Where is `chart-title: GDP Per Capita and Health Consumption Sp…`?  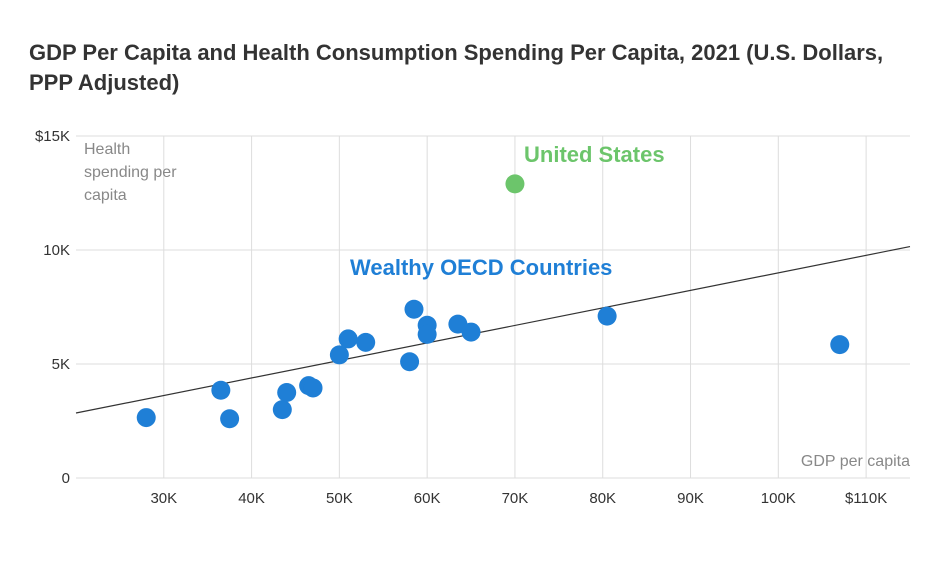
chart-title: GDP Per Capita and Health Consumption Sp… is located at coordinates (456, 67).